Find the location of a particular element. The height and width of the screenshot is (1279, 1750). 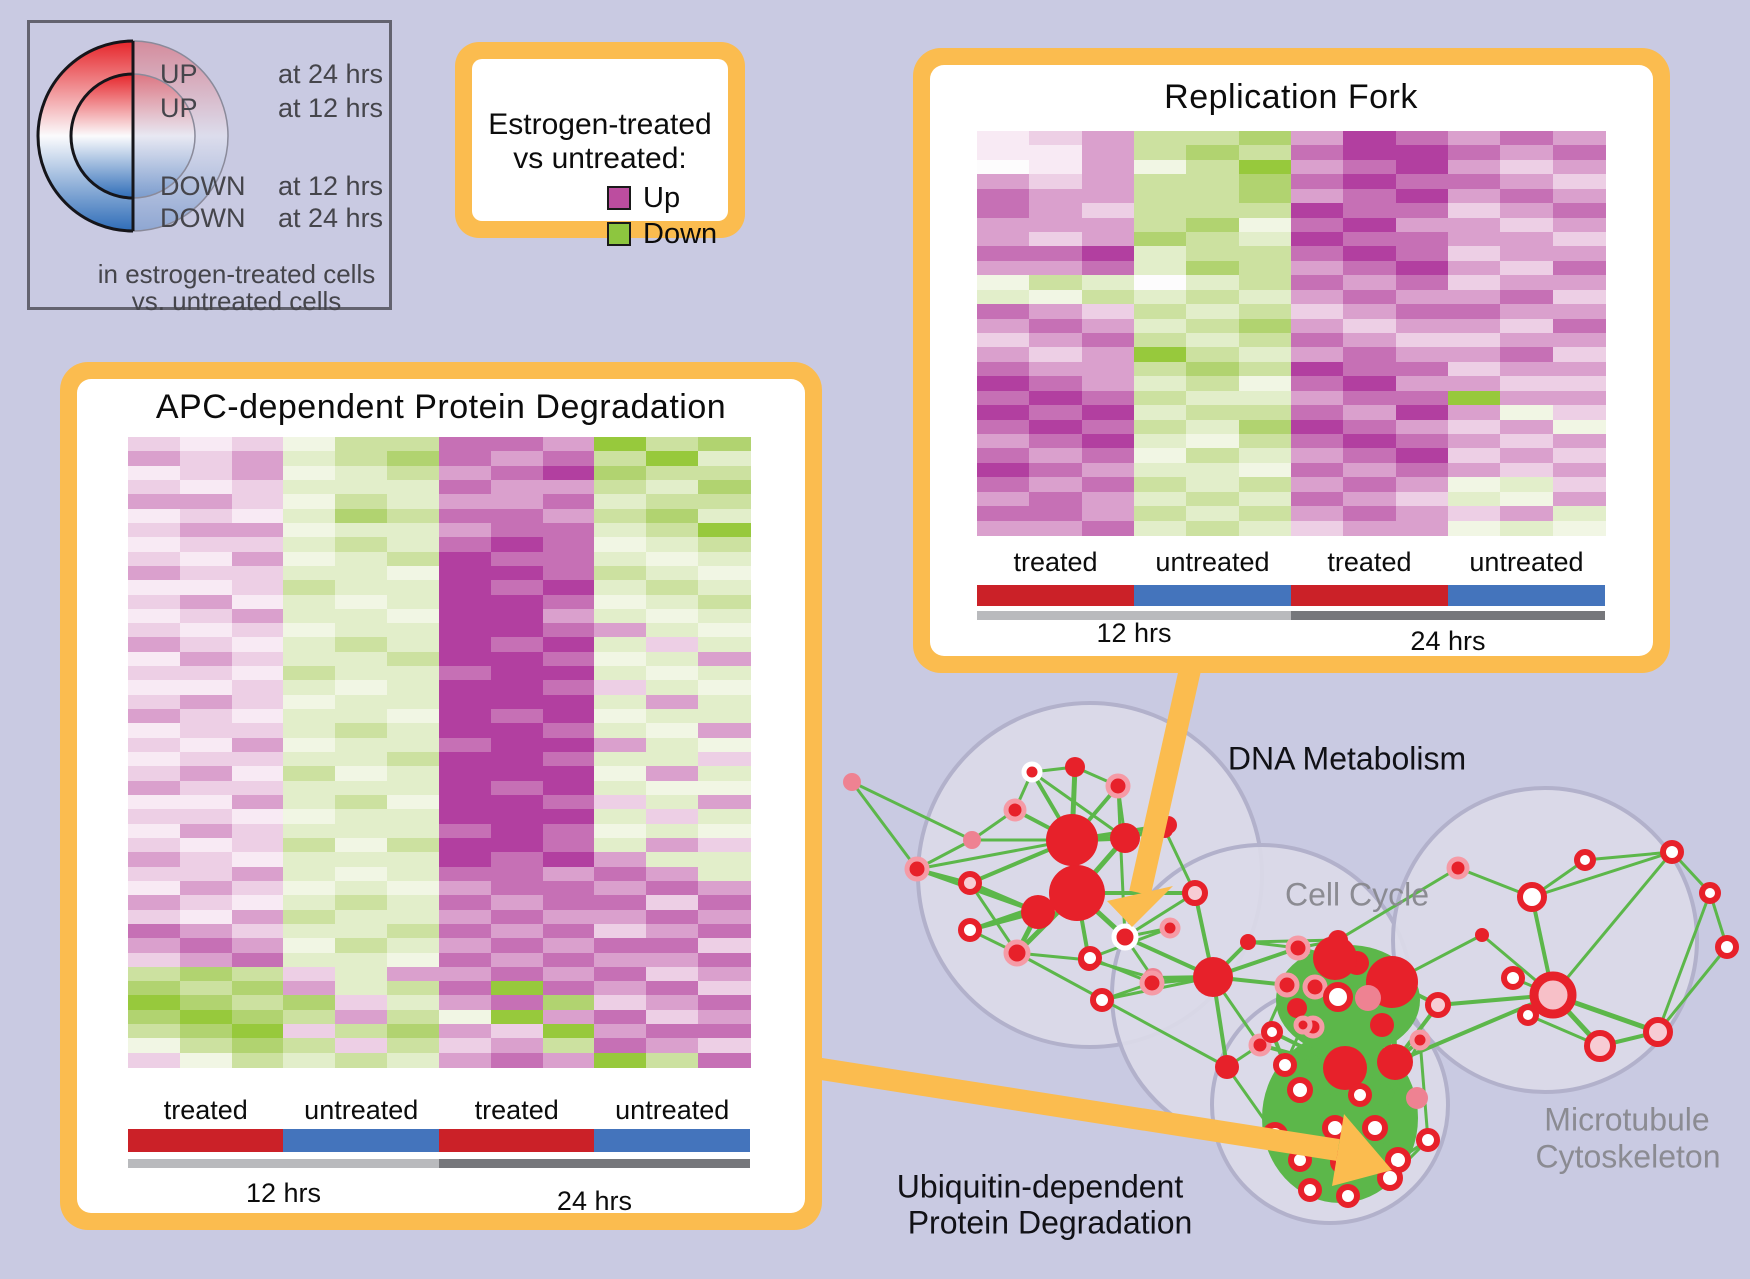

gene-node-d17 is located at coordinates (1213, 977).